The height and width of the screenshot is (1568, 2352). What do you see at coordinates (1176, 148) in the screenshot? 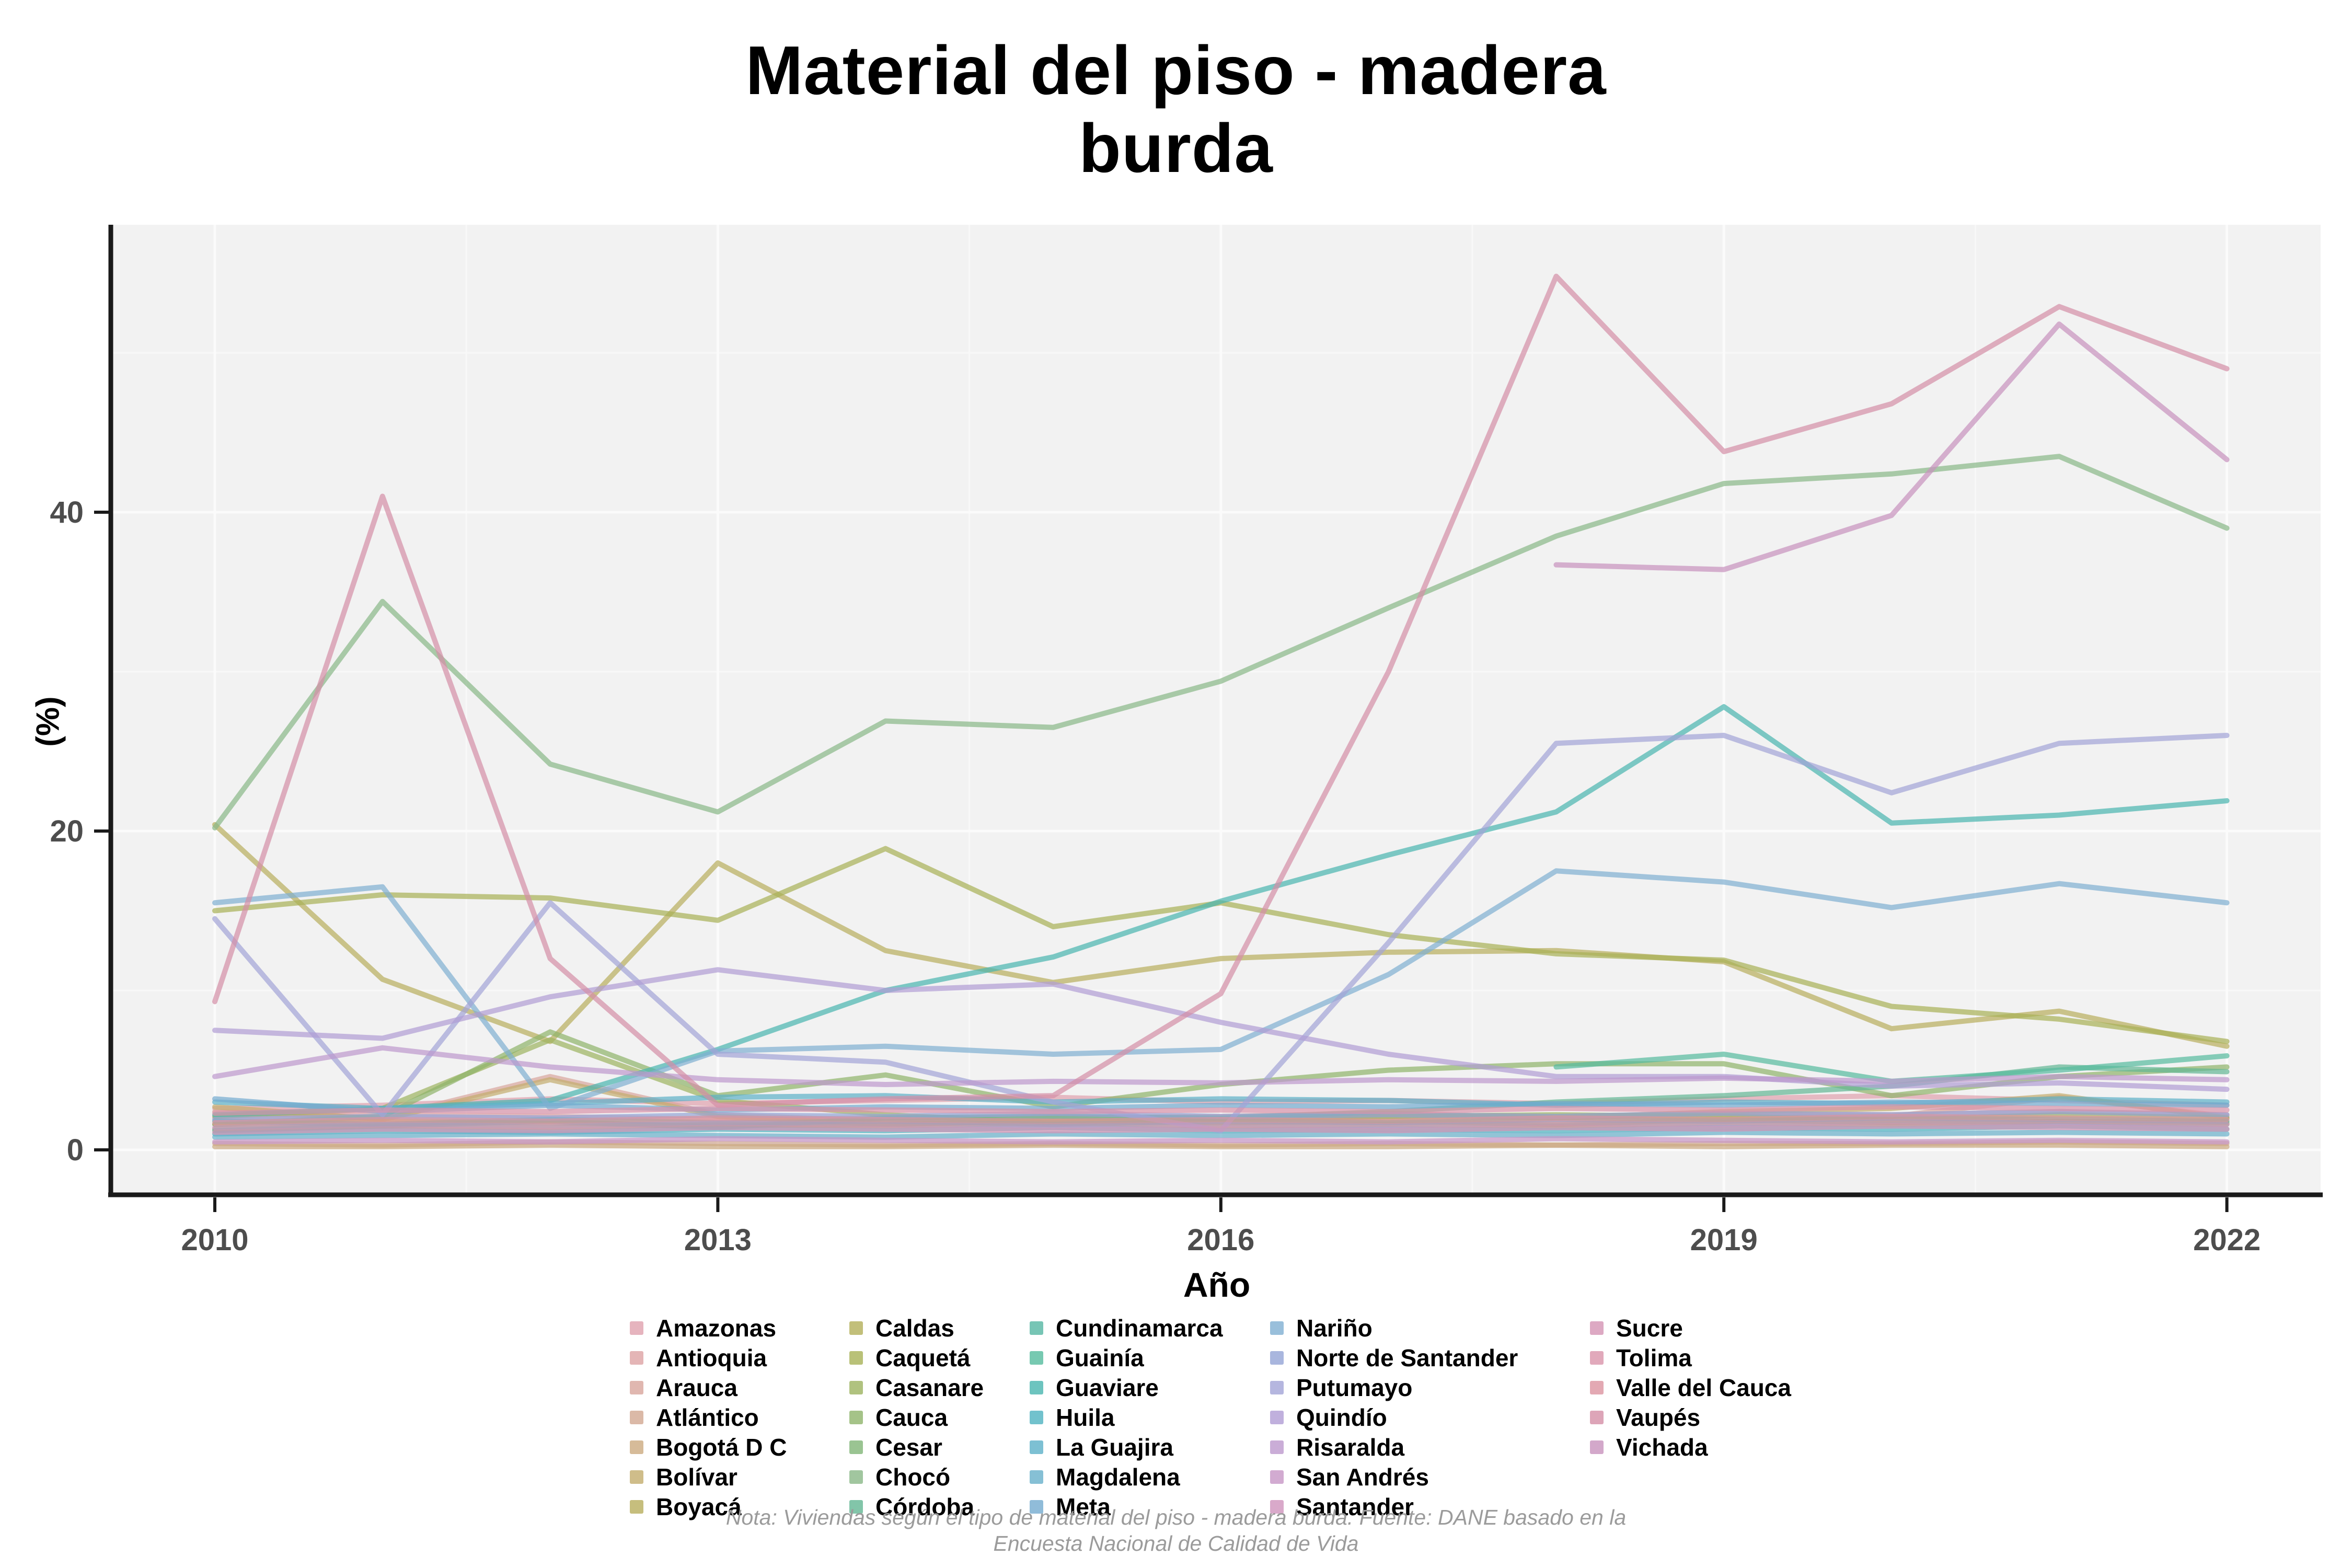
I see `chart-title-line2: burda` at bounding box center [1176, 148].